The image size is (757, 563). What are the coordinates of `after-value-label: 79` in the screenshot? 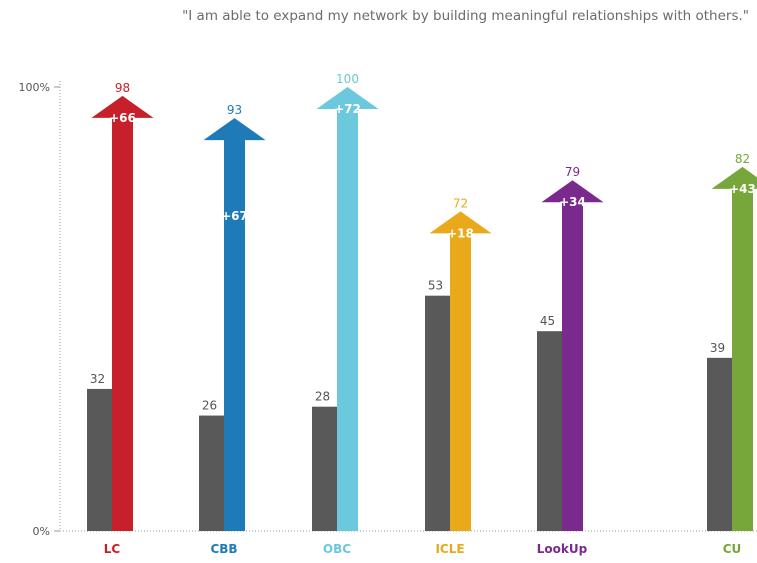 It's located at (572, 172).